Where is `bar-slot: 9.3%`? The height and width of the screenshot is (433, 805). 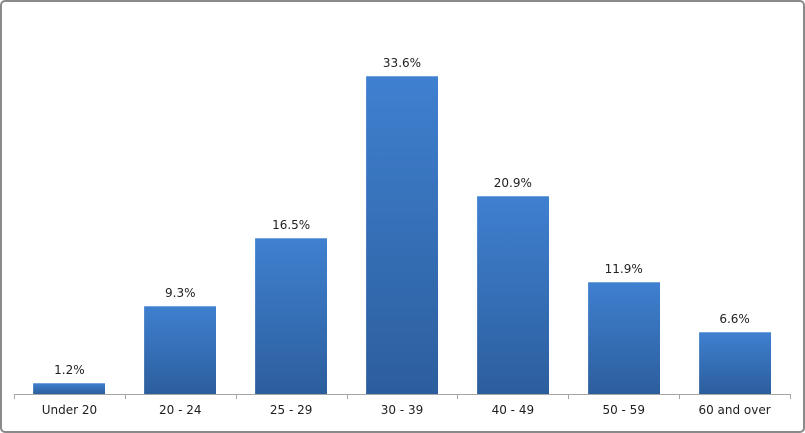 bar-slot: 9.3% is located at coordinates (180, 198).